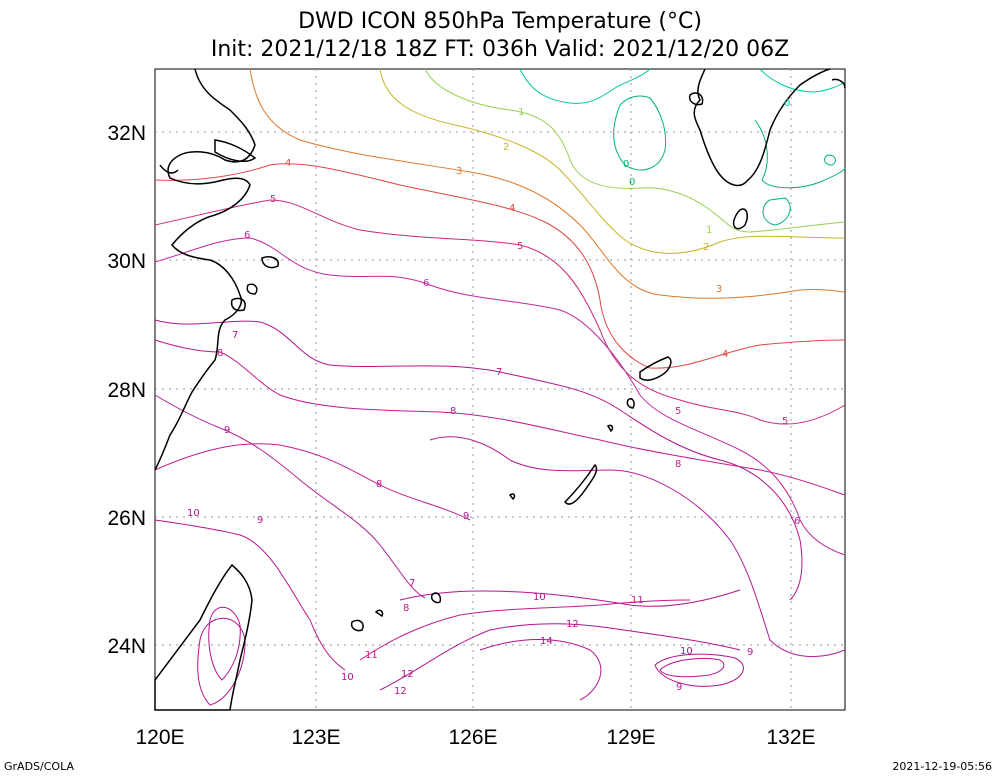  What do you see at coordinates (472, 737) in the screenshot?
I see `x-tick-label: 126E` at bounding box center [472, 737].